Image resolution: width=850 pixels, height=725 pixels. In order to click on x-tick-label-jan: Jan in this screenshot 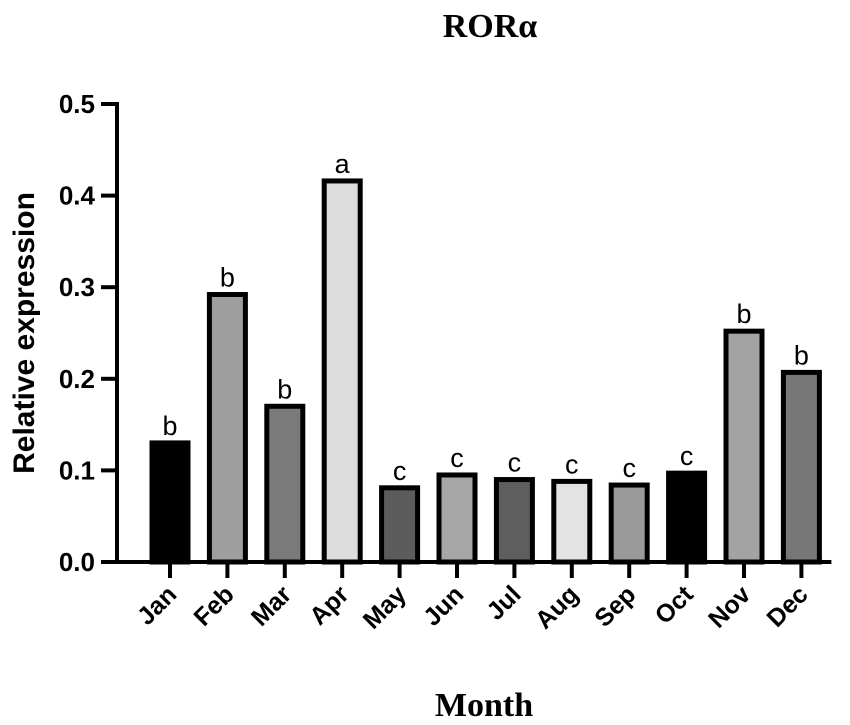, I will do `click(157, 605)`.